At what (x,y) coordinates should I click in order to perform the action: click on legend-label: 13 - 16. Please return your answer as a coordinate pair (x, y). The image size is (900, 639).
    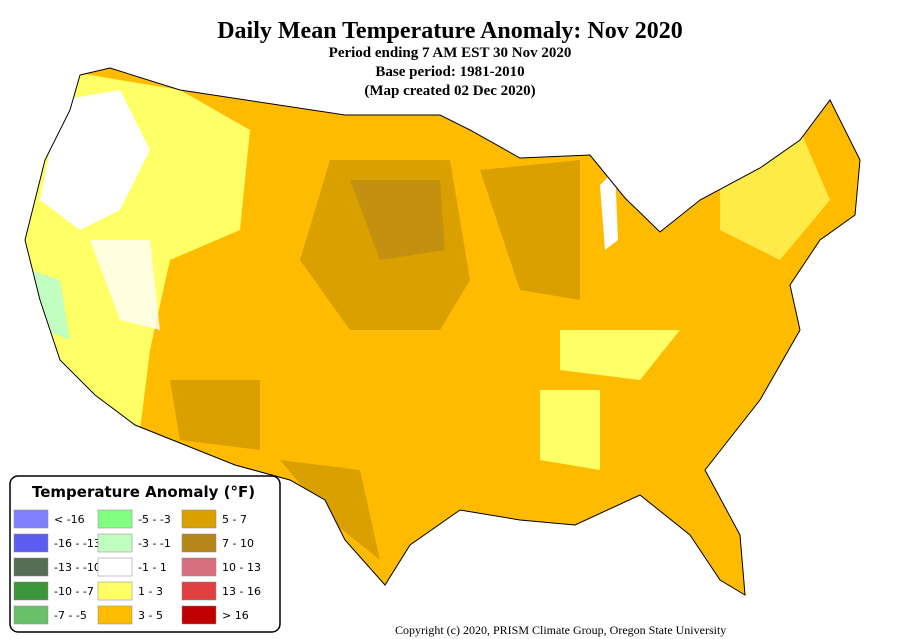
    Looking at the image, I should click on (241, 591).